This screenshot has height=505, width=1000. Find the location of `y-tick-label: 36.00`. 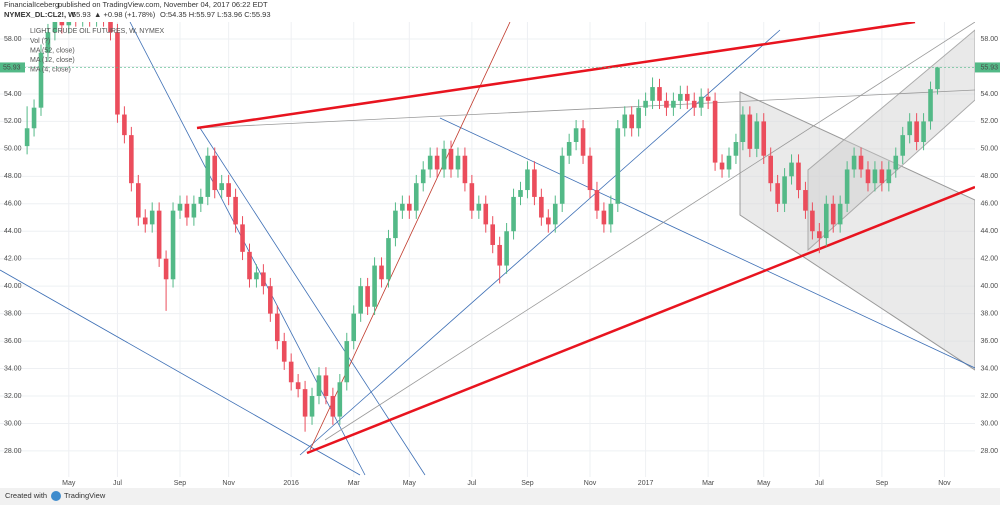

y-tick-label: 36.00 is located at coordinates (989, 341).